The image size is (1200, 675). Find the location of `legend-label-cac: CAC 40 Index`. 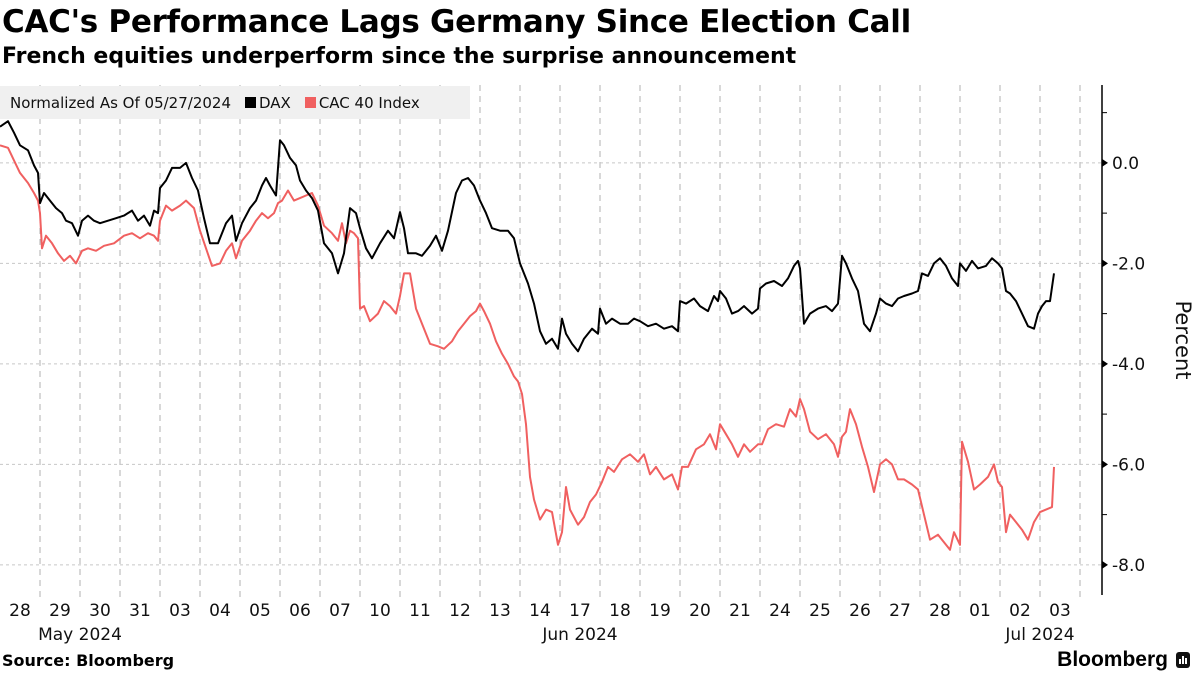

legend-label-cac: CAC 40 Index is located at coordinates (369, 102).